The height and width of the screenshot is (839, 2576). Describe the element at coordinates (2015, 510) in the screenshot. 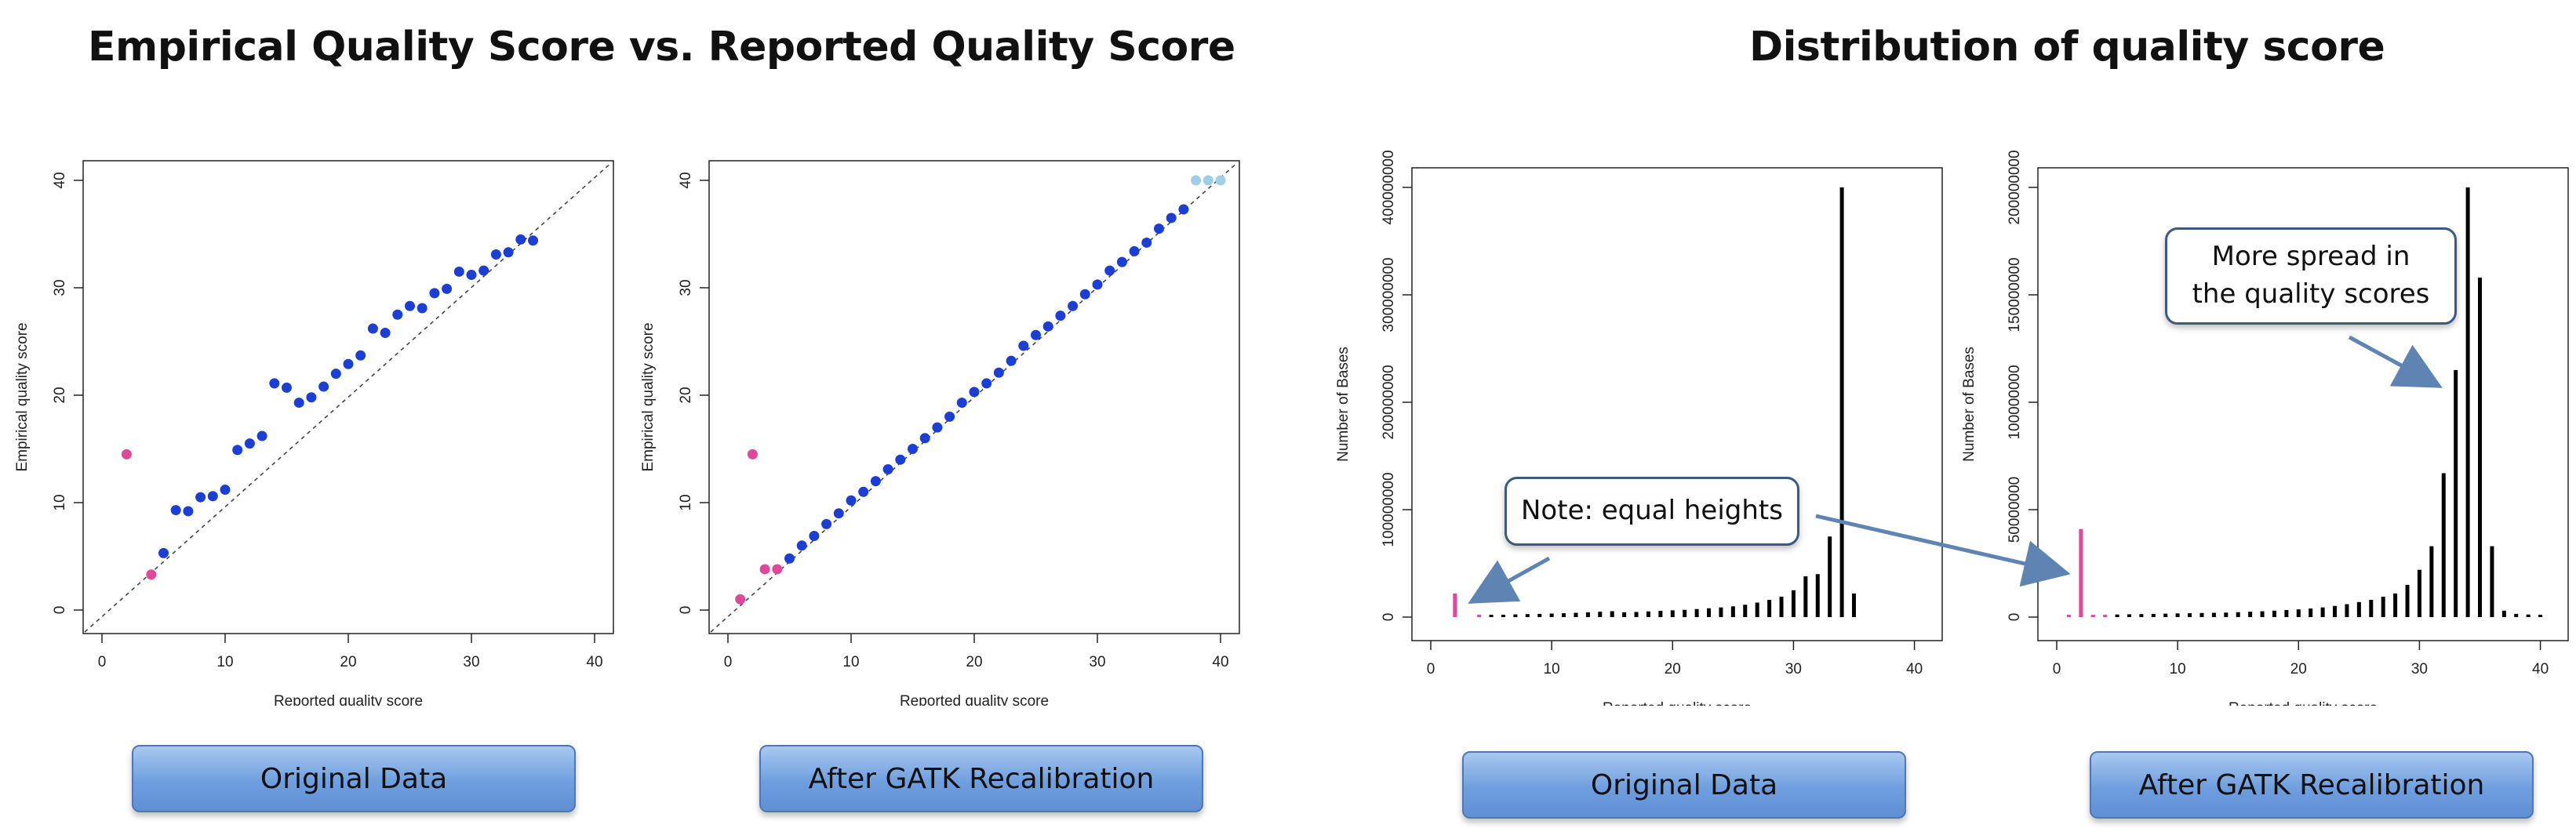

I see `y-tick-label: 50000000` at that location.